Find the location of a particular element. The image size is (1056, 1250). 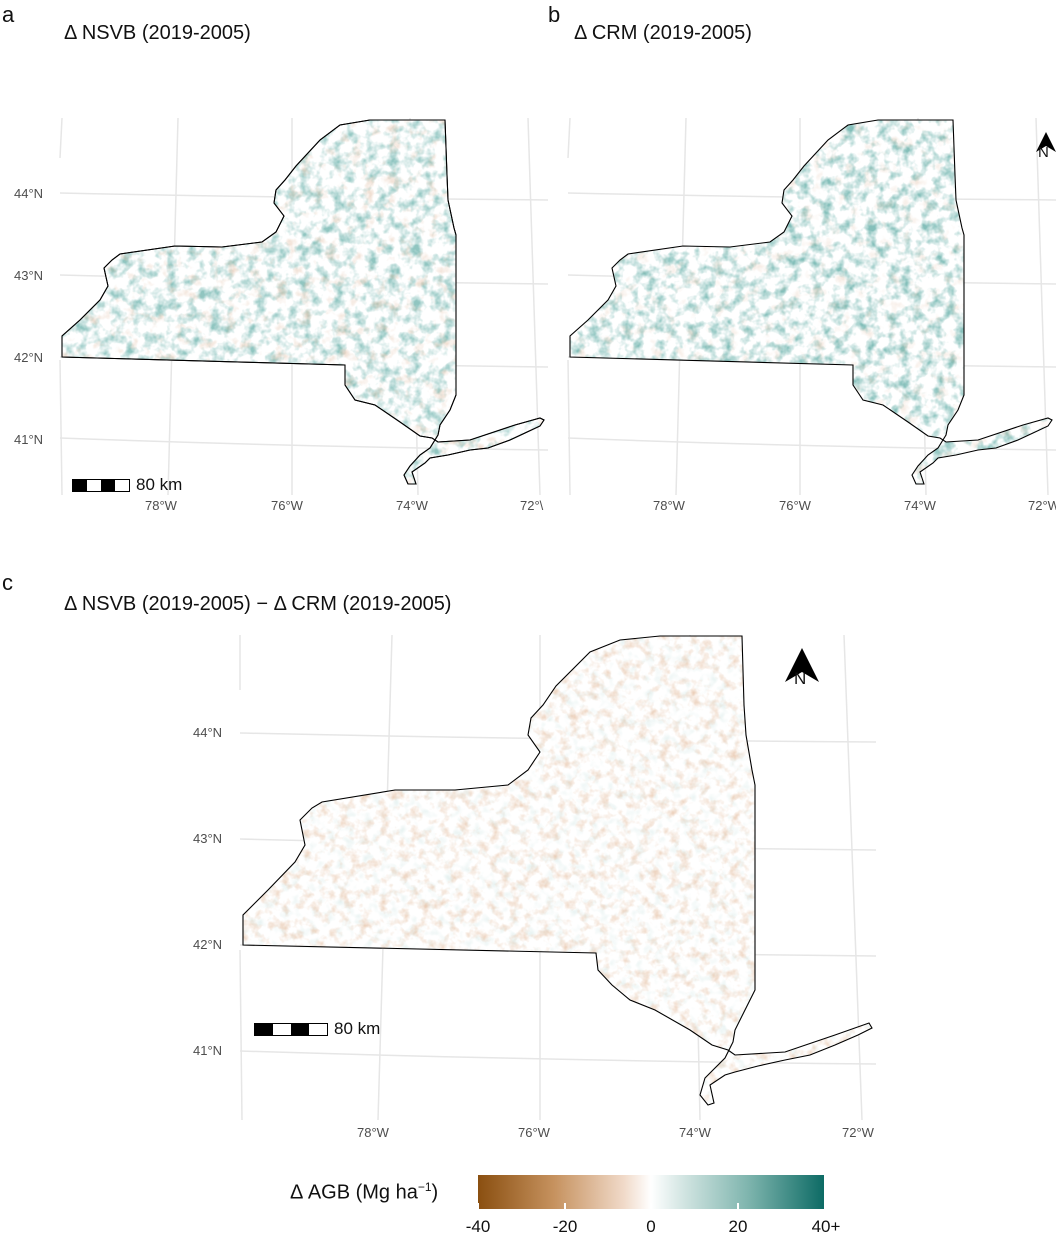

panel-c-lon-72: 72°W is located at coordinates (858, 1132).